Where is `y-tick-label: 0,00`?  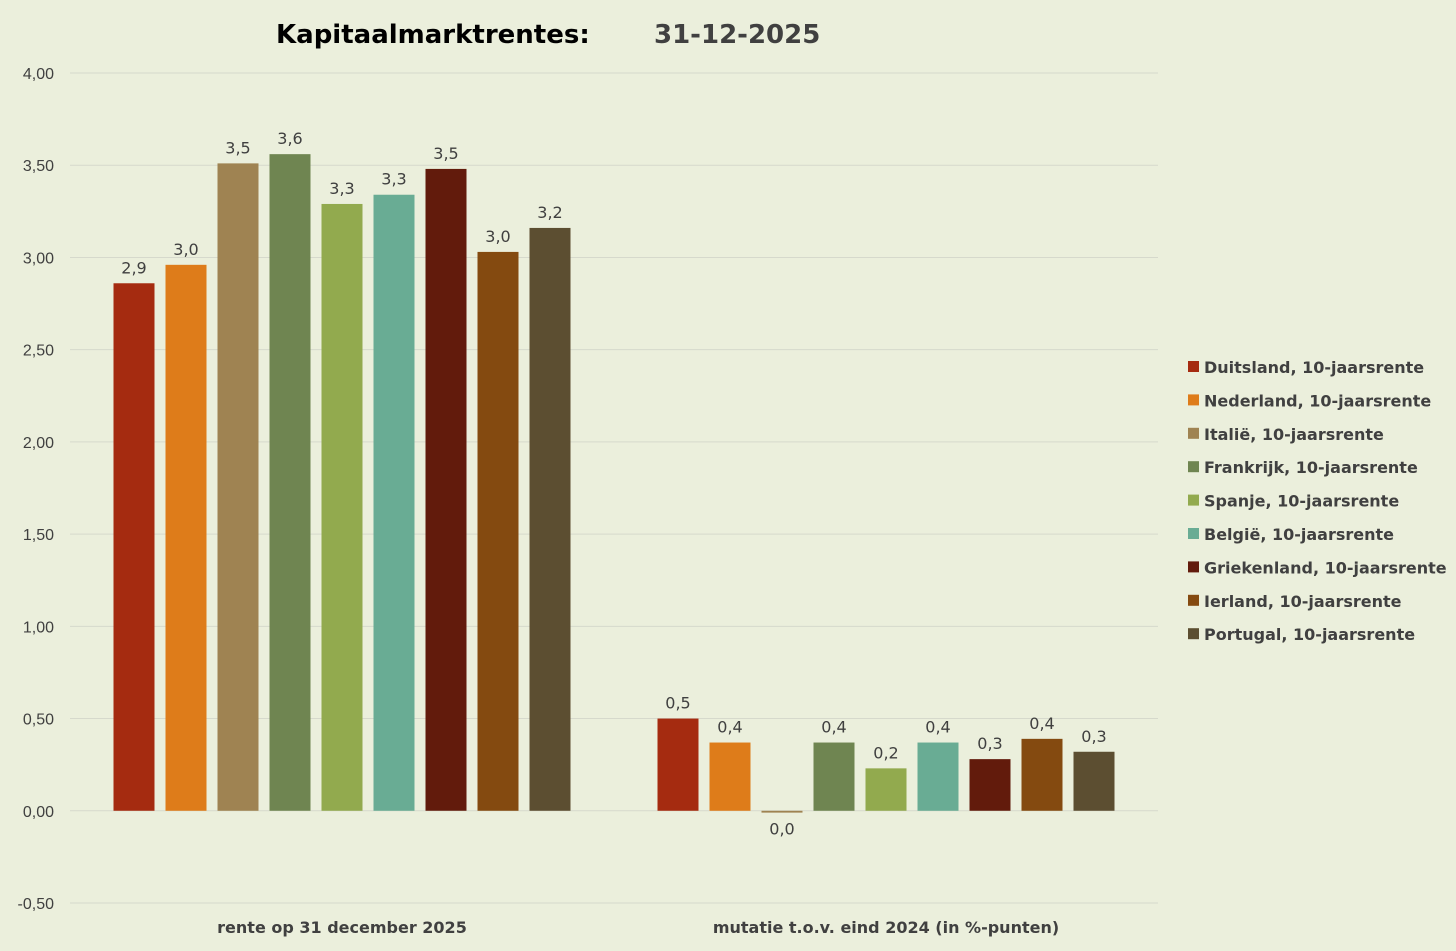 y-tick-label: 0,00 is located at coordinates (38, 812).